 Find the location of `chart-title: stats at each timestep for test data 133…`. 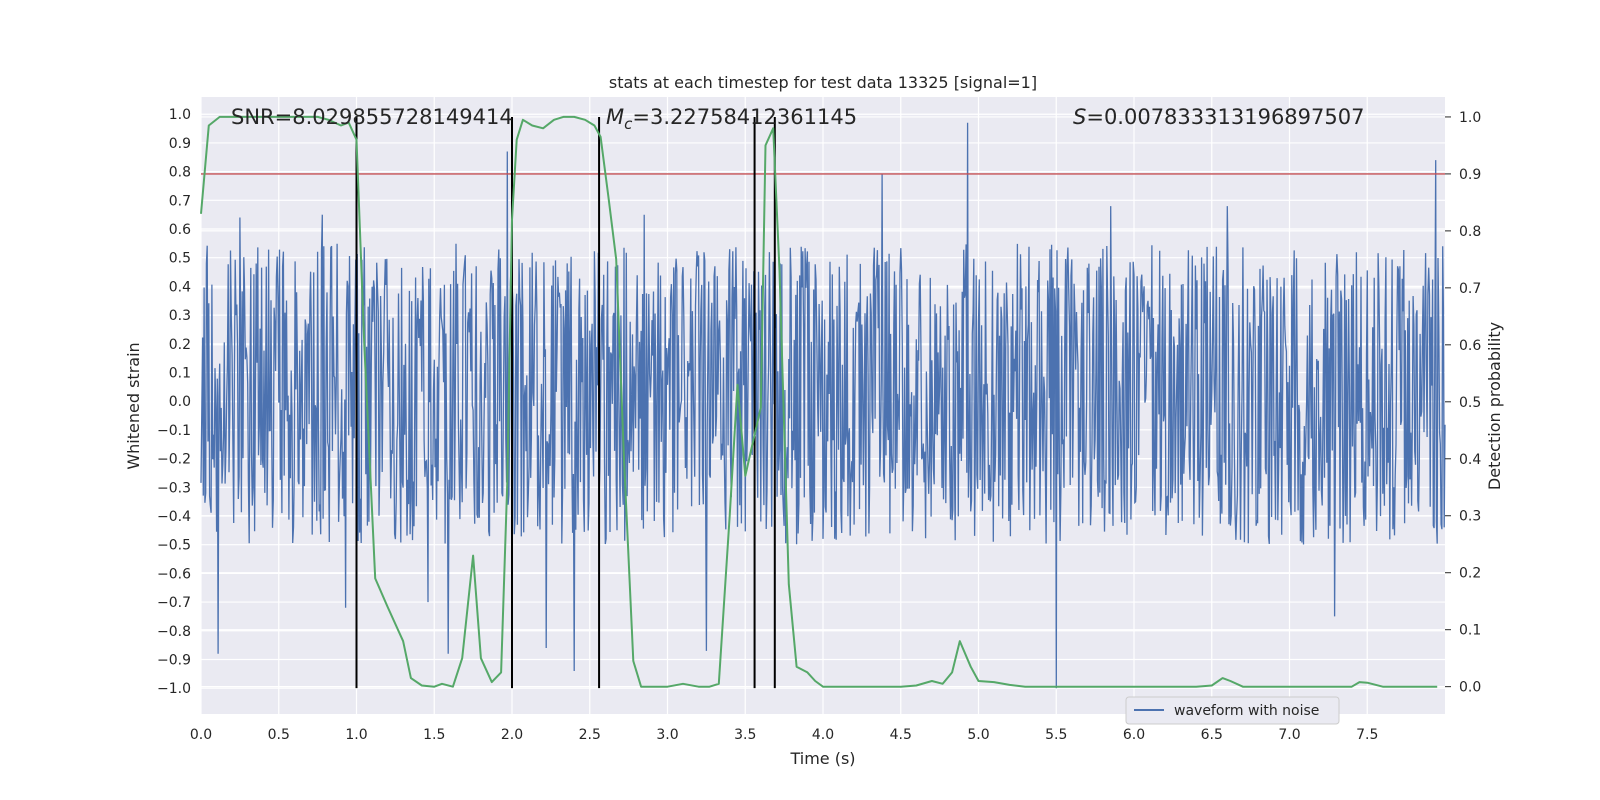

chart-title: stats at each timestep for test data 133… is located at coordinates (823, 82).